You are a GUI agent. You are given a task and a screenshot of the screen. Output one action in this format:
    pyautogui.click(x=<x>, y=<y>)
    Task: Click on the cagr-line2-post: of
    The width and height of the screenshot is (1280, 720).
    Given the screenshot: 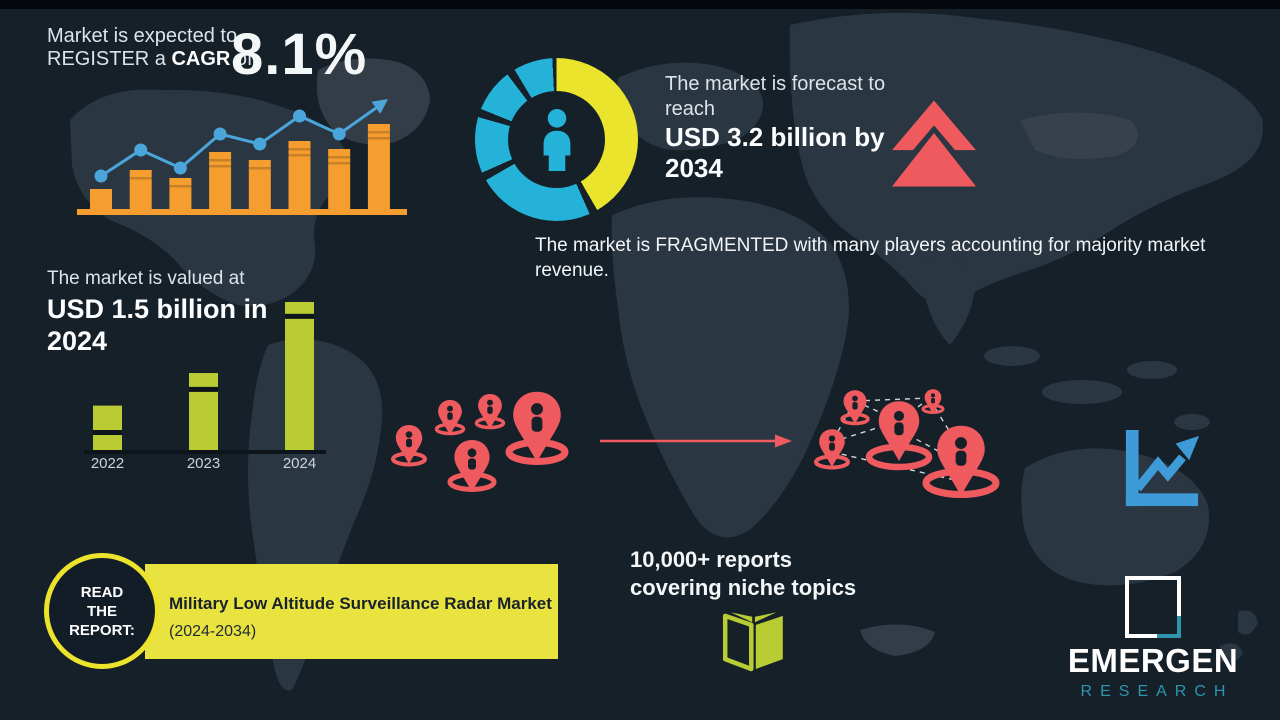 What is the action you would take?
    pyautogui.click(x=241, y=59)
    